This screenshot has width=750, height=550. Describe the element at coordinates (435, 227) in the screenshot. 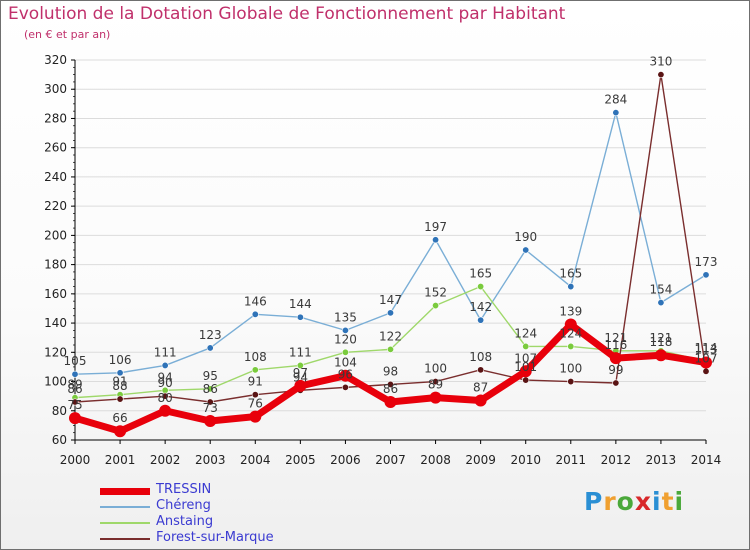

I see `data-label-ch-reng: 197` at that location.